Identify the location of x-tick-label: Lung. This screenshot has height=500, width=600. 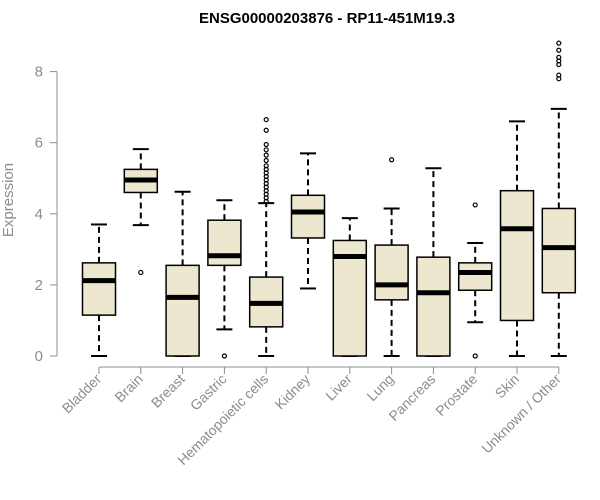
(379, 387).